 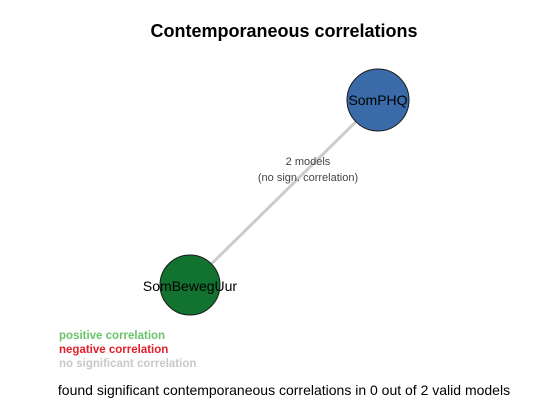 I want to click on edge-label-models: 2 models, so click(x=308, y=162).